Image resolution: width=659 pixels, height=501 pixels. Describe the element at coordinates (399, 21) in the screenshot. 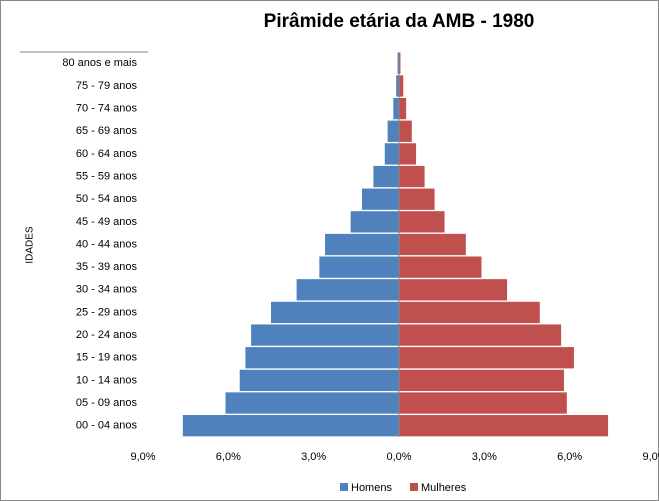

I see `chart-title: Pirâmide etária da AMB - 1980` at that location.